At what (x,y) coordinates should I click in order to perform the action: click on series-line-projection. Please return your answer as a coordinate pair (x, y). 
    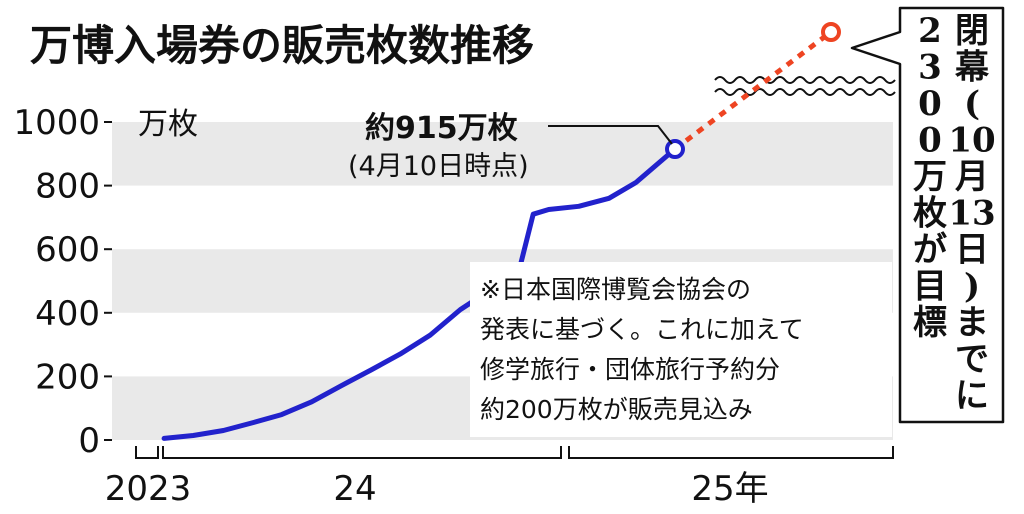
    Looking at the image, I should click on (753, 91).